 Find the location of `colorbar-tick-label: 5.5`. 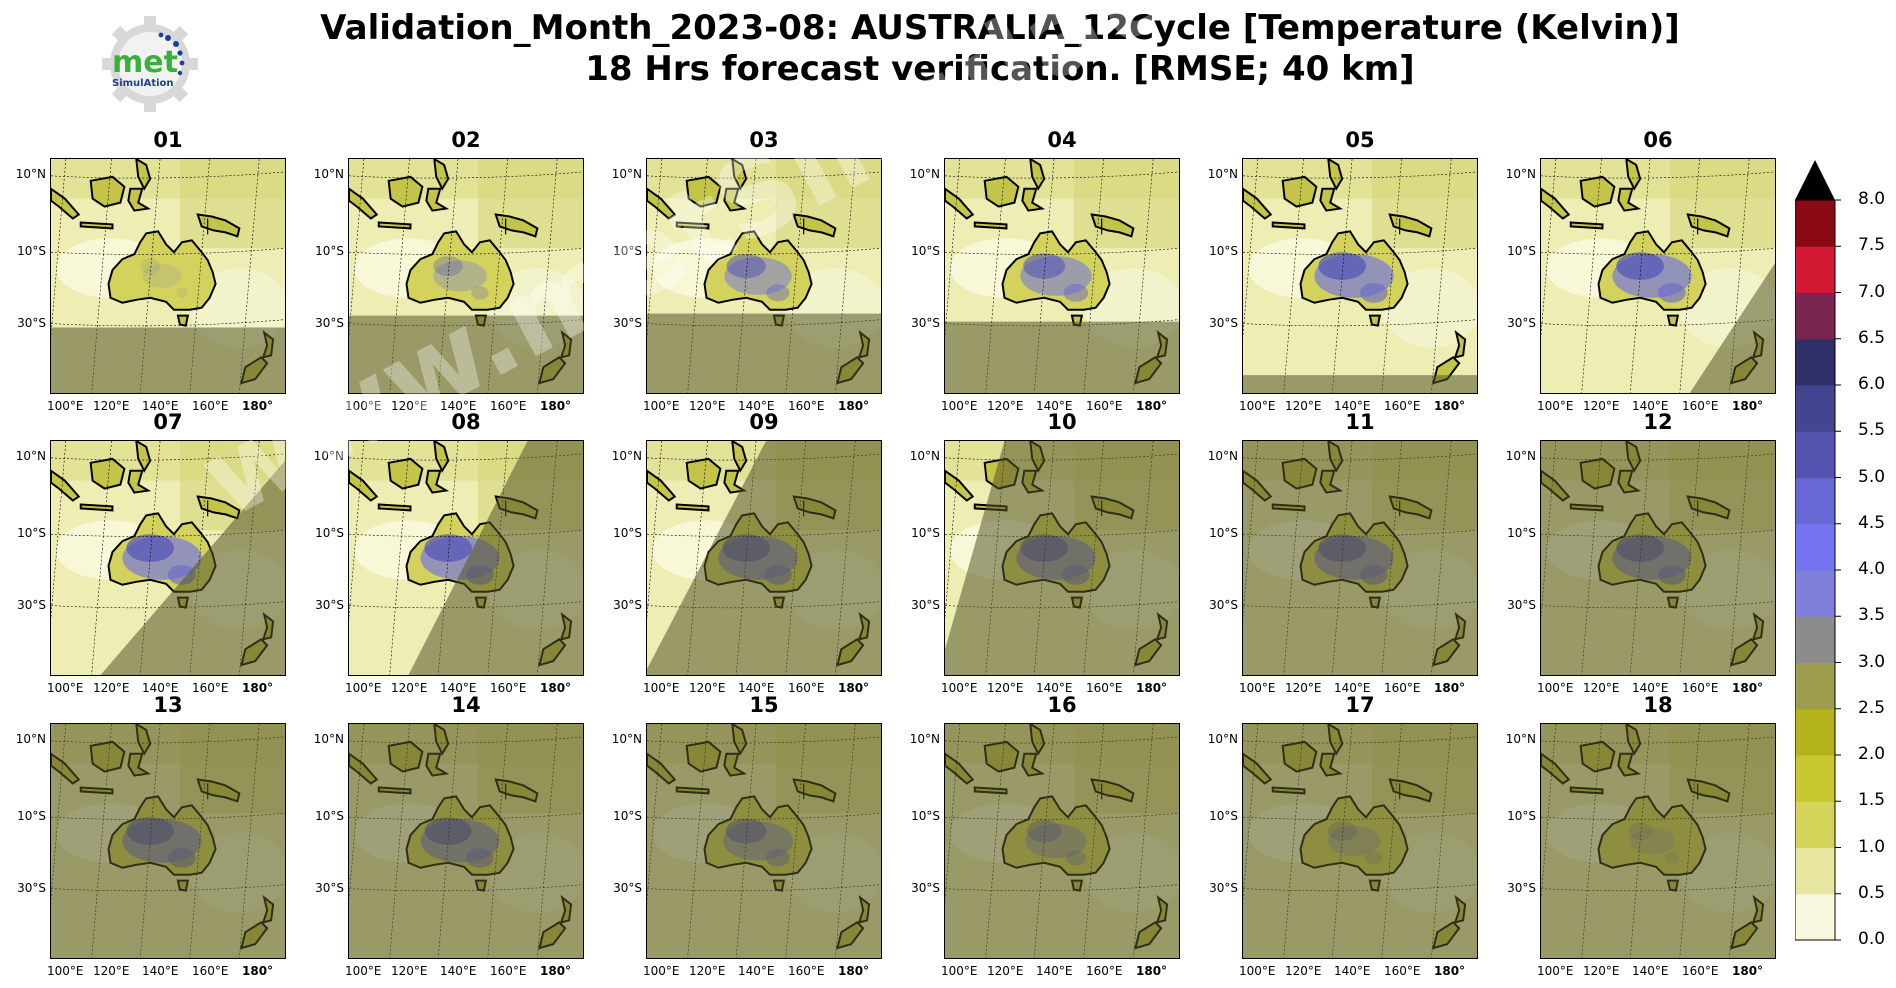

colorbar-tick-label: 5.5 is located at coordinates (1872, 430).